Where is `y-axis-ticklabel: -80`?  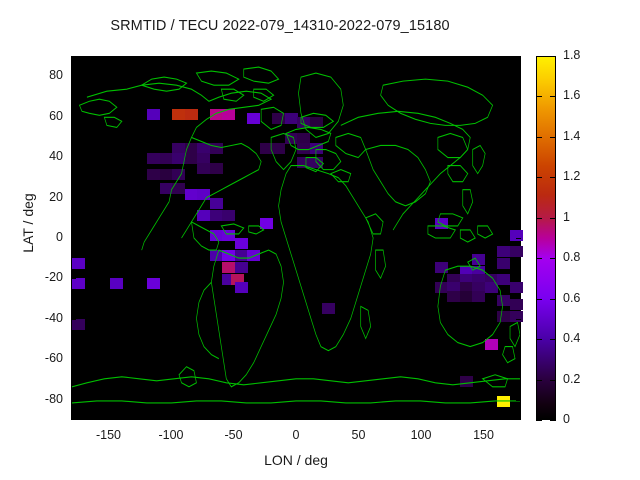
y-axis-ticklabel: -80 is located at coordinates (53, 398).